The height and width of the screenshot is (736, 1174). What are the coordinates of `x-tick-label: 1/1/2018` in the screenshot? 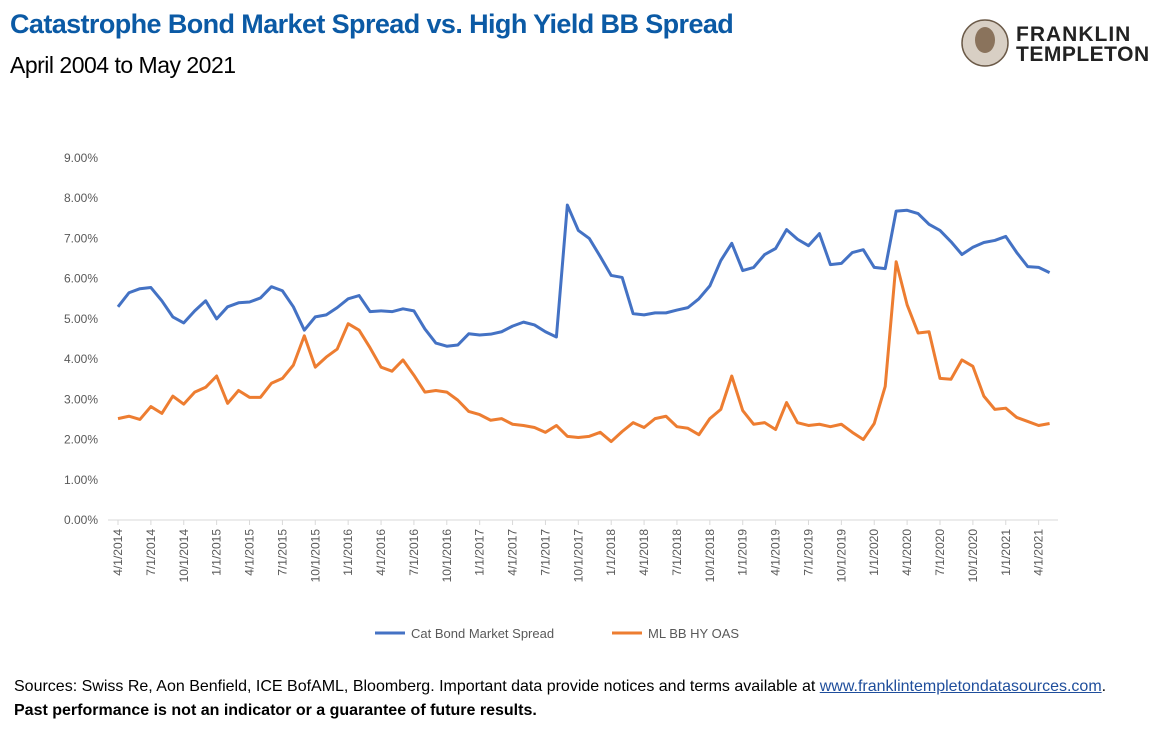 It's located at (611, 552).